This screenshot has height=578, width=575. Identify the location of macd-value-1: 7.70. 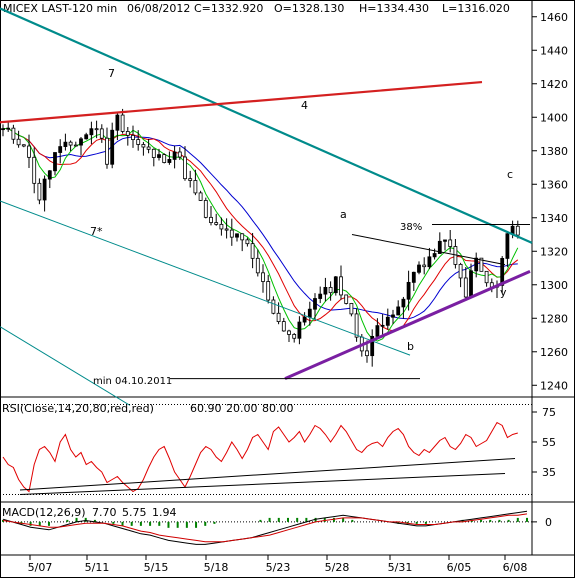
(104, 512).